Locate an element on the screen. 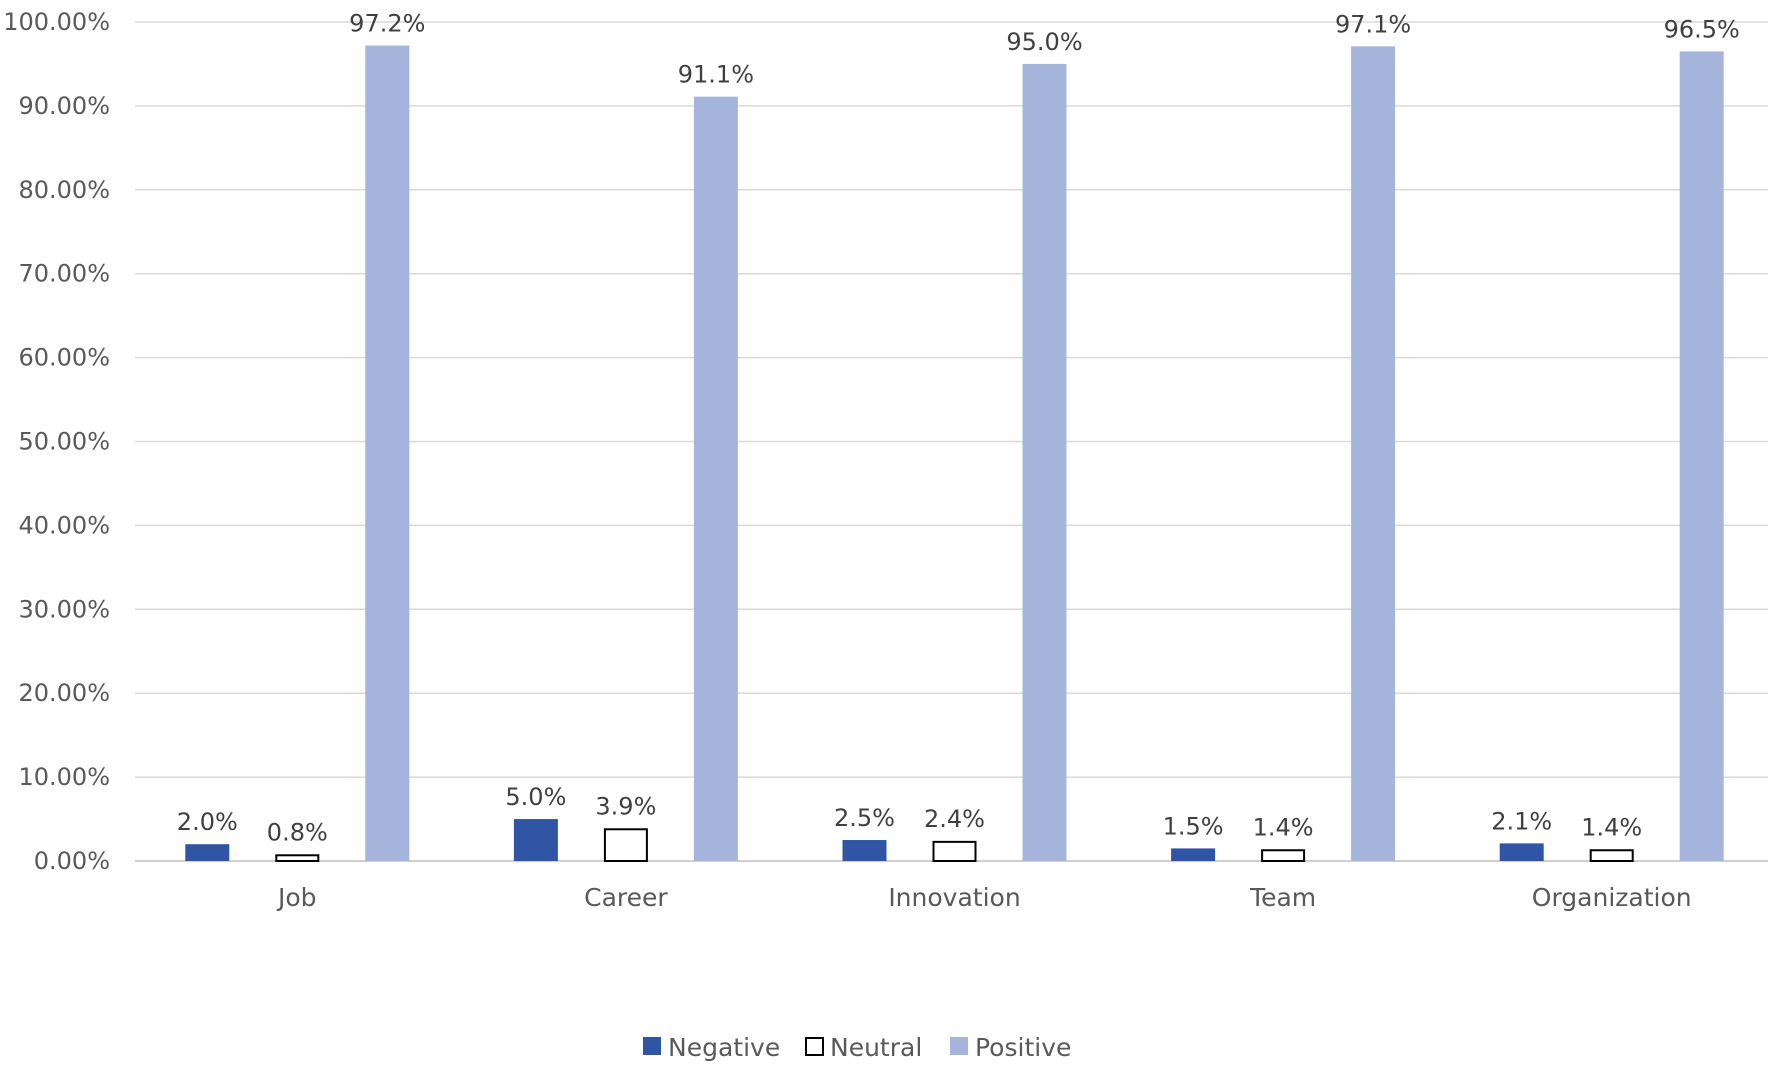 The width and height of the screenshot is (1772, 1072). y-tick-label: 40.00% is located at coordinates (64, 525).